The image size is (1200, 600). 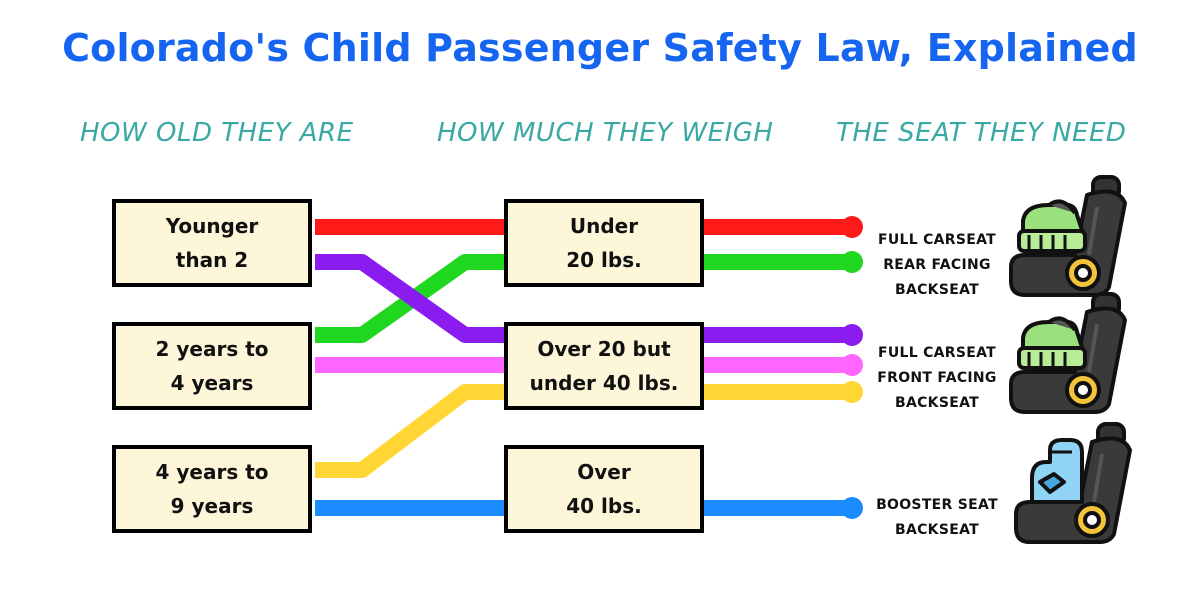 What do you see at coordinates (604, 260) in the screenshot?
I see `weight-box-line2: 20 lbs.` at bounding box center [604, 260].